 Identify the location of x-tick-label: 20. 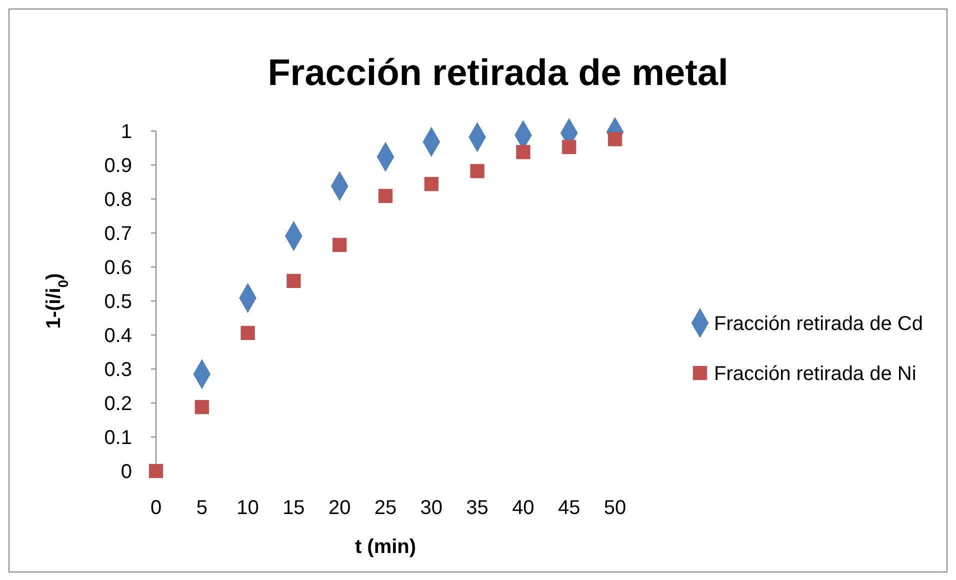
(339, 508).